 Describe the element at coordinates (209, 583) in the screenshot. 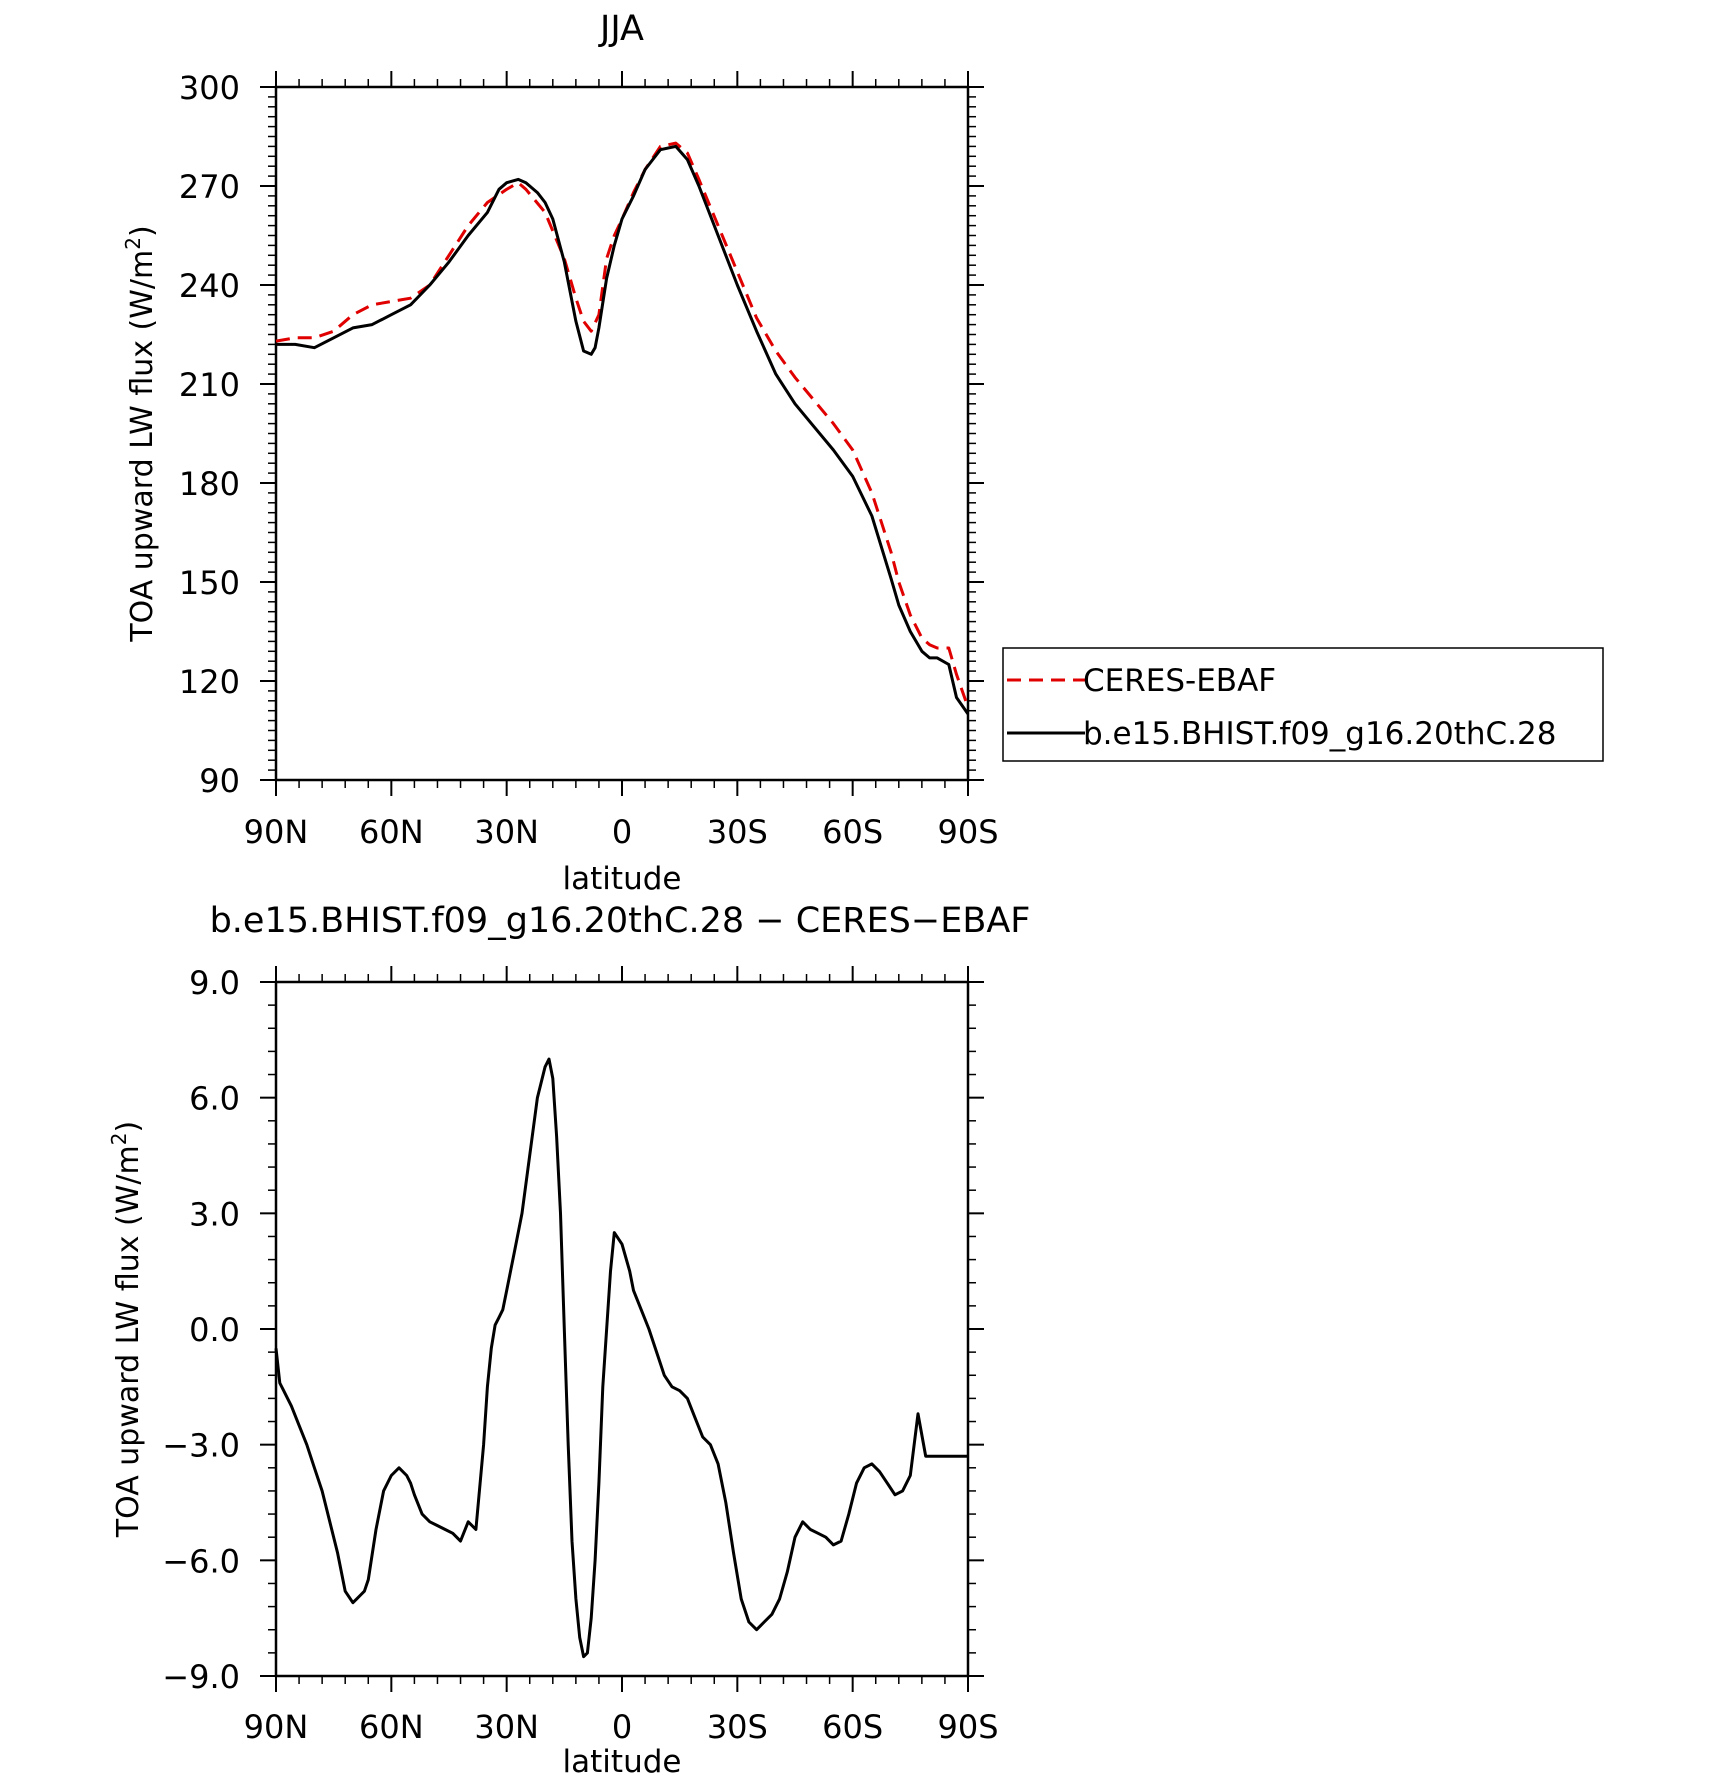

I see `y-tick-label: 150` at that location.